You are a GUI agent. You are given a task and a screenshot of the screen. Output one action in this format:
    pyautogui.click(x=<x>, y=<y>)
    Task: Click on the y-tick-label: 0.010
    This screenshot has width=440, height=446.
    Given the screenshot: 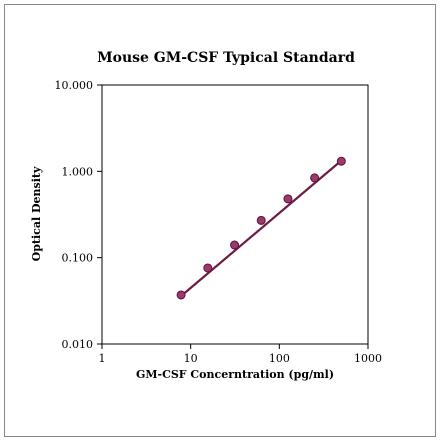 What is the action you would take?
    pyautogui.click(x=78, y=344)
    